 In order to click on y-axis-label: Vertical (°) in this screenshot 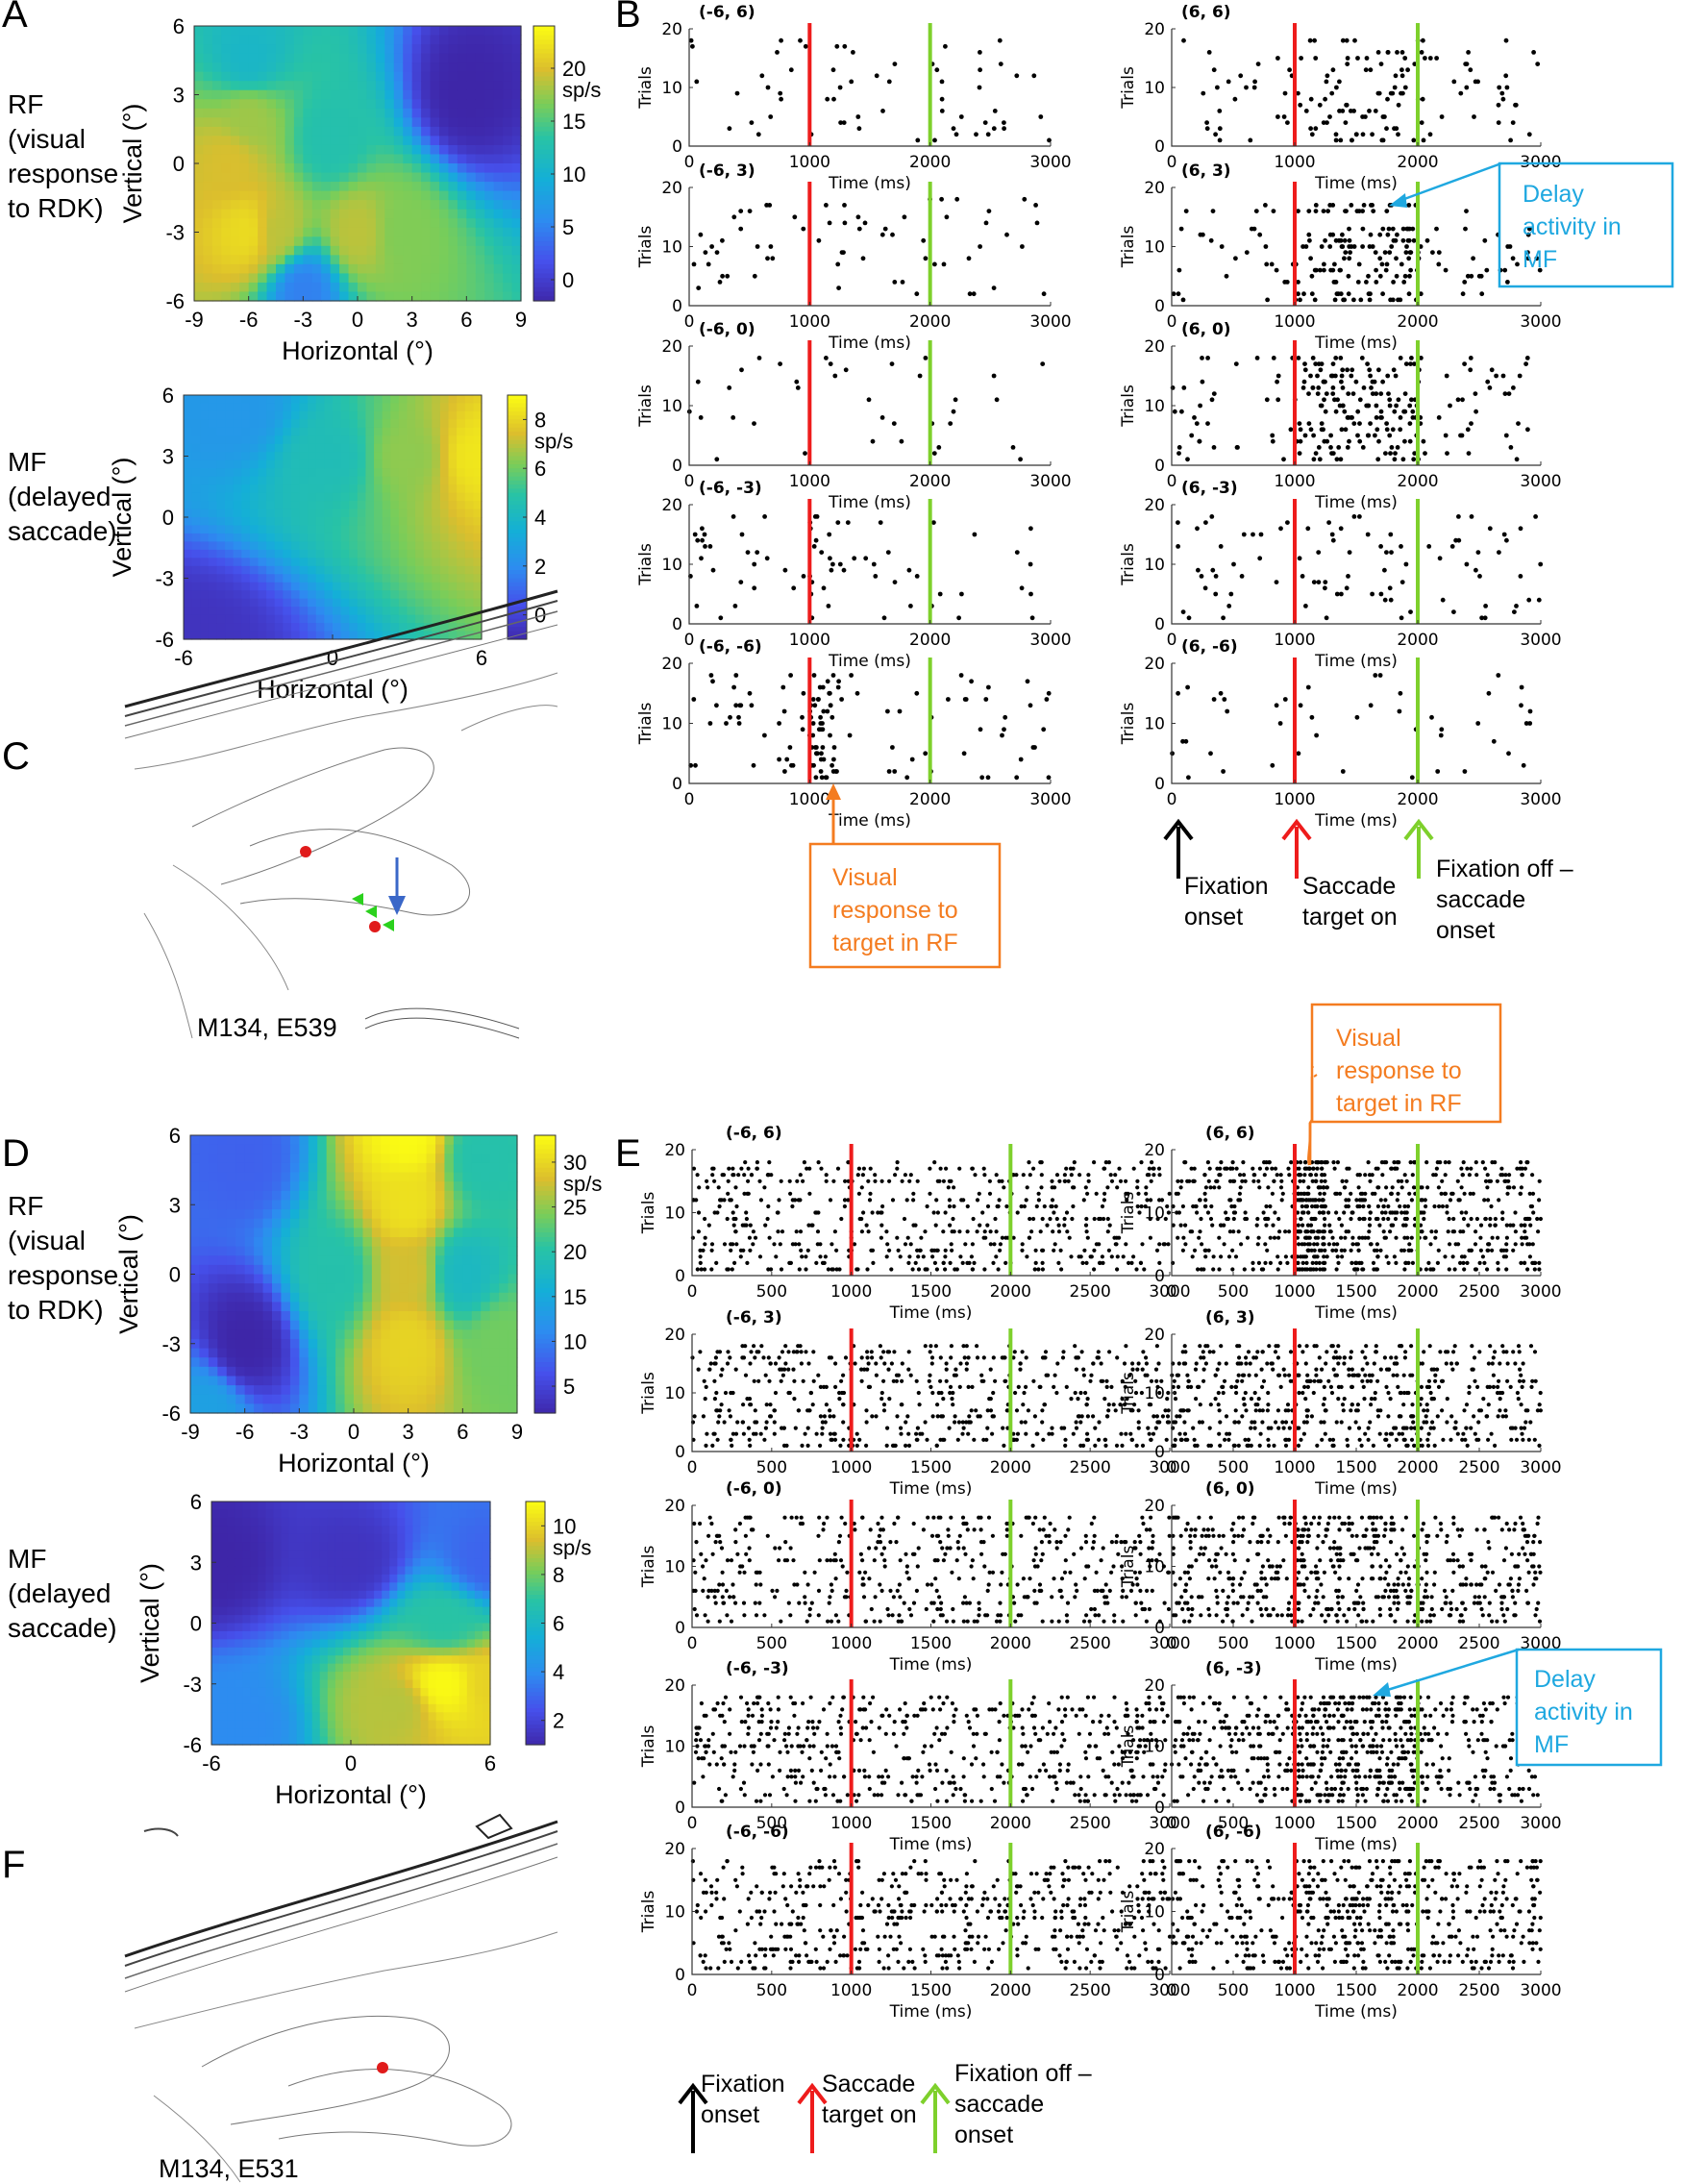, I will do `click(122, 518)`.